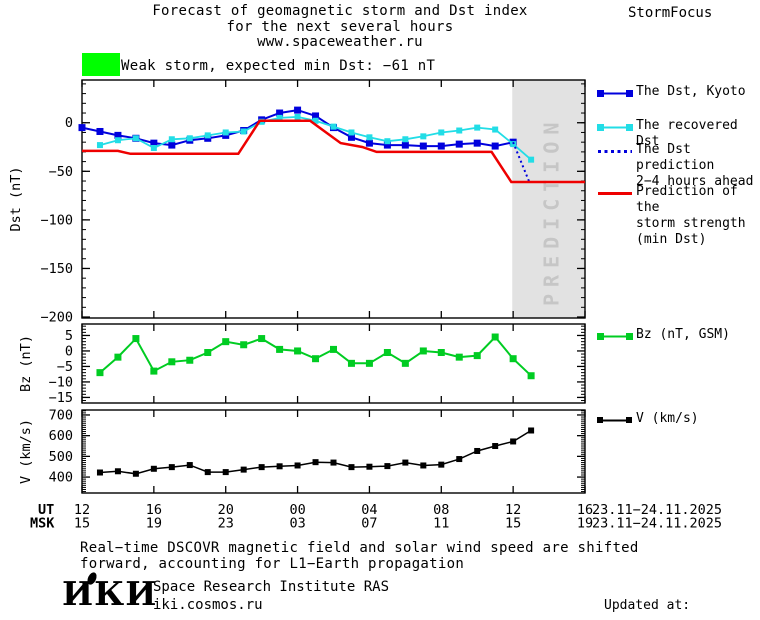  I want to click on storm-alert-text: Weak storm, expected min Dst: −61 nT, so click(278, 66).